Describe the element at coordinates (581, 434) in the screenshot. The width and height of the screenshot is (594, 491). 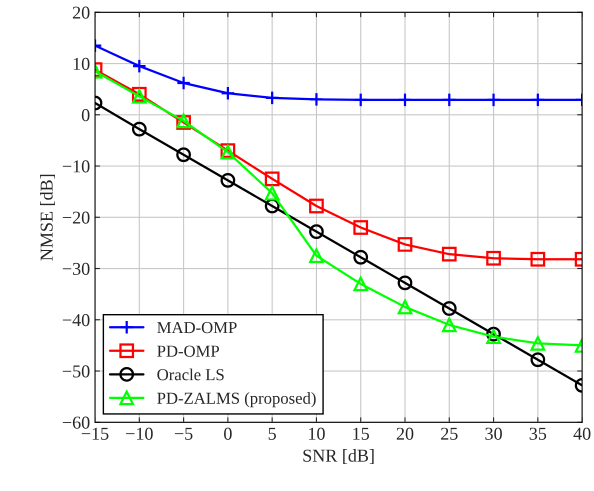
I see `x-tick-label: 40` at that location.